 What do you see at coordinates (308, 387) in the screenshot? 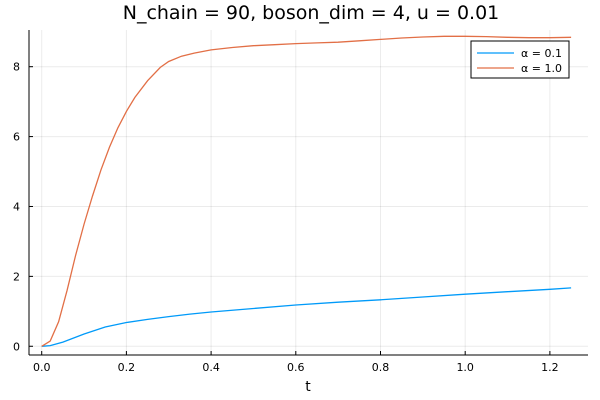
I see `x-axis-label: t` at bounding box center [308, 387].